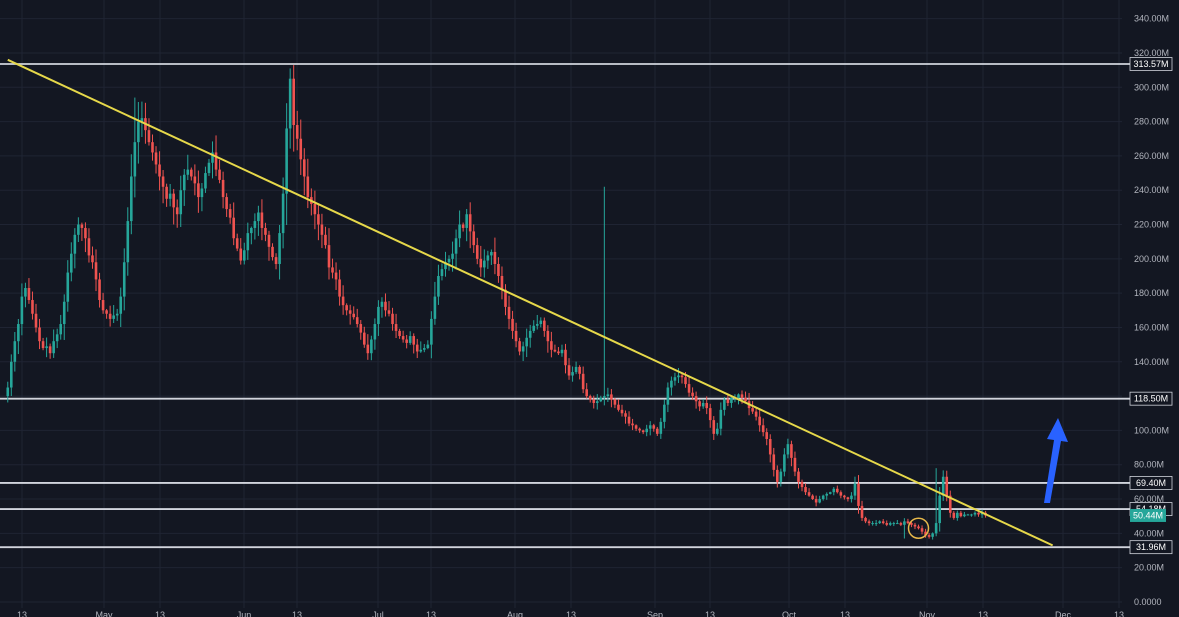 This screenshot has width=1179, height=617. Describe the element at coordinates (918, 528) in the screenshot. I see `breakout-circle` at that location.